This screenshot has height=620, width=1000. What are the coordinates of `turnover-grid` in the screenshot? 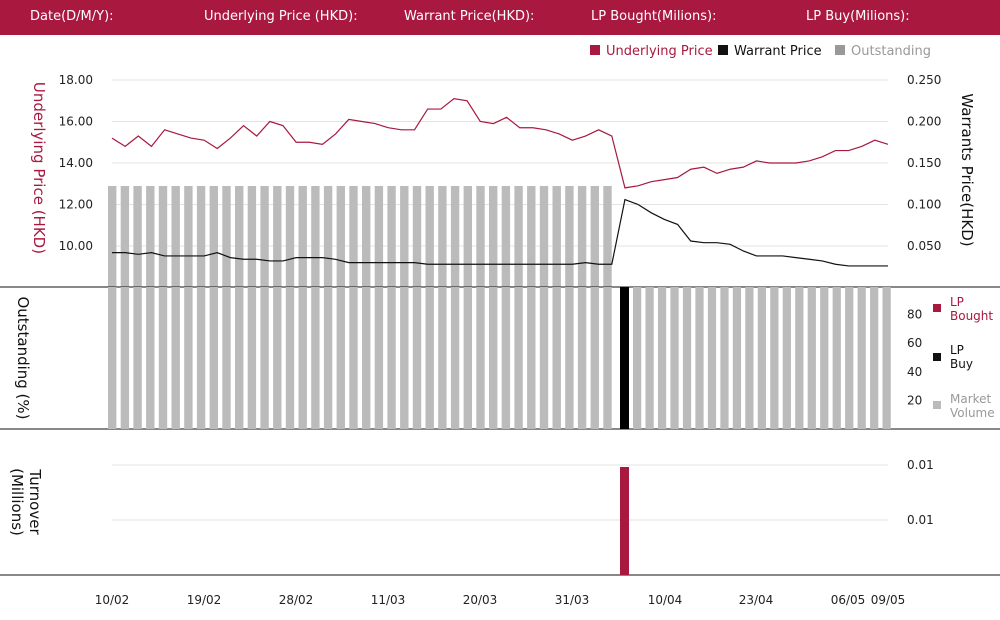 It's located at (500, 492).